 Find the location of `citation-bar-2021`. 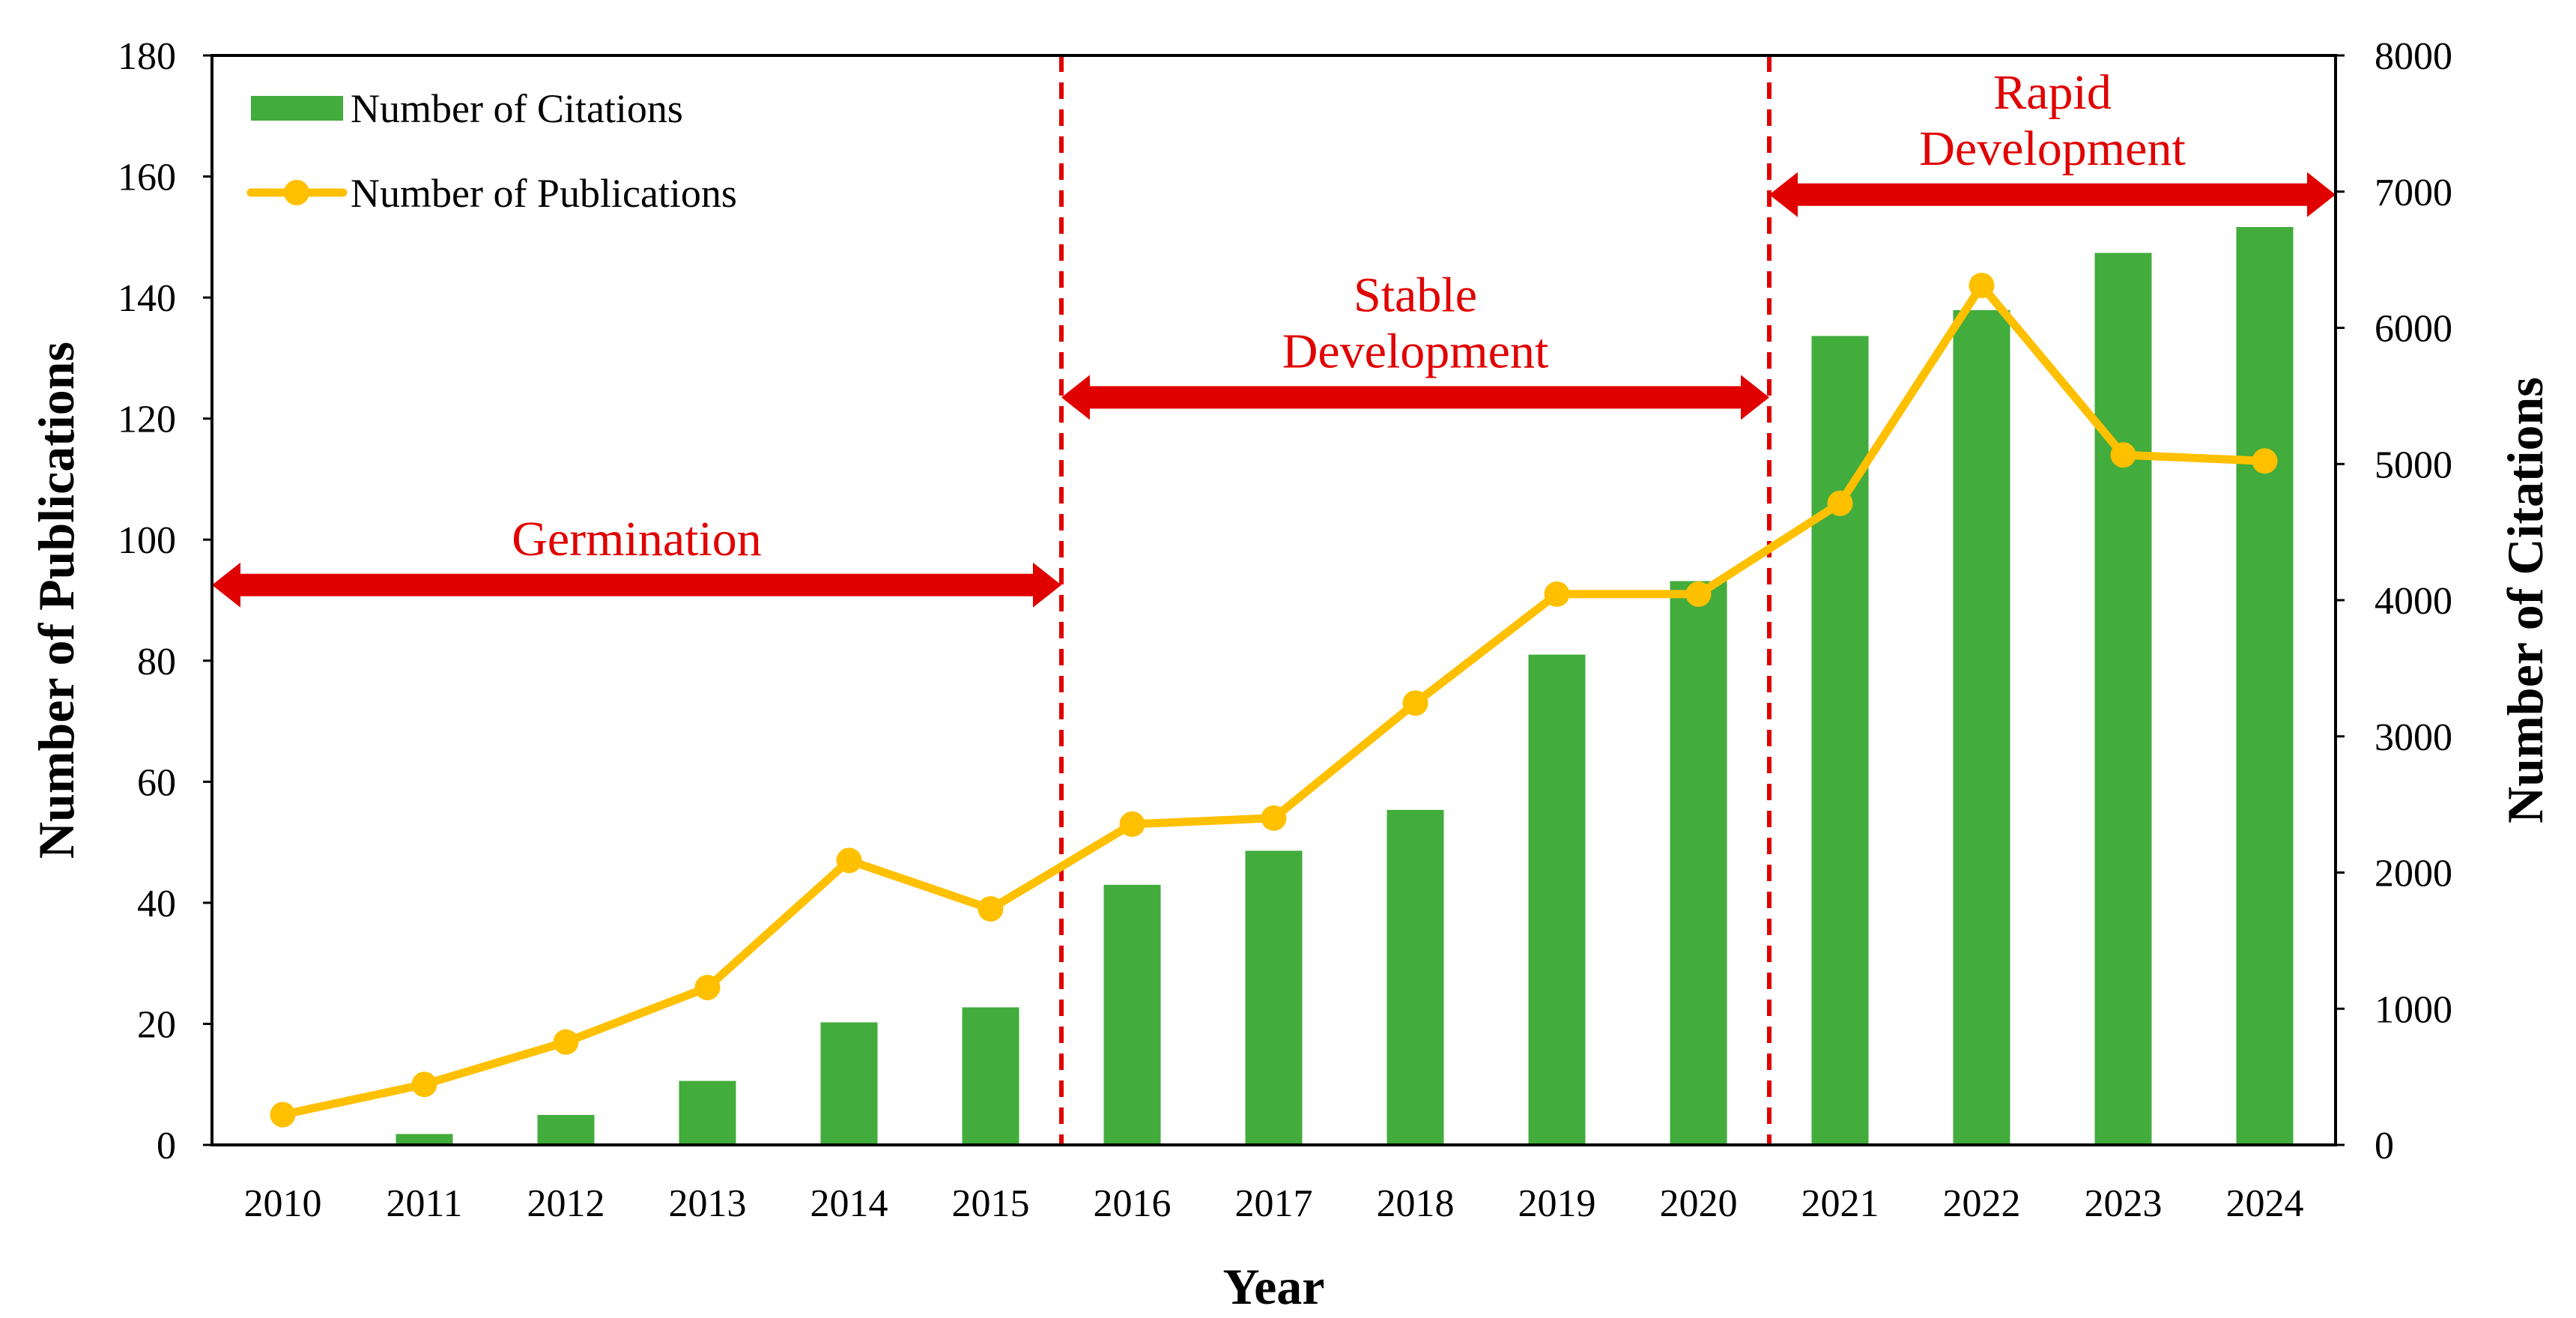

citation-bar-2021 is located at coordinates (1840, 740).